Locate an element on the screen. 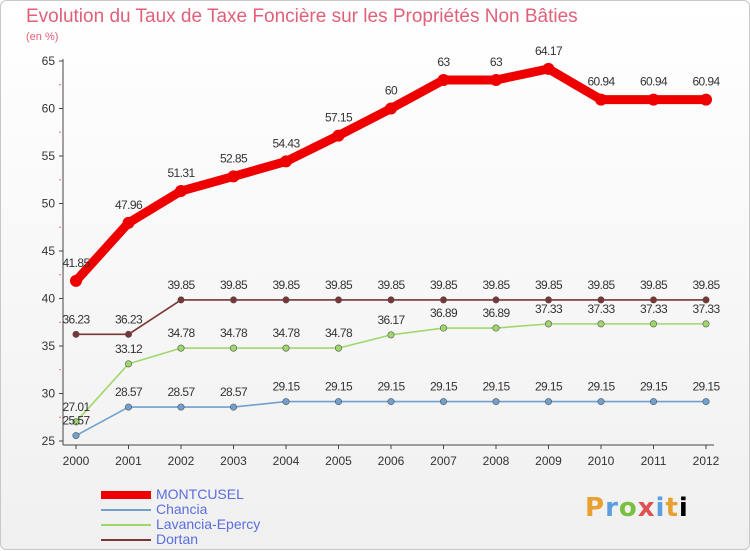  x-tick-label: 2009 is located at coordinates (548, 461).